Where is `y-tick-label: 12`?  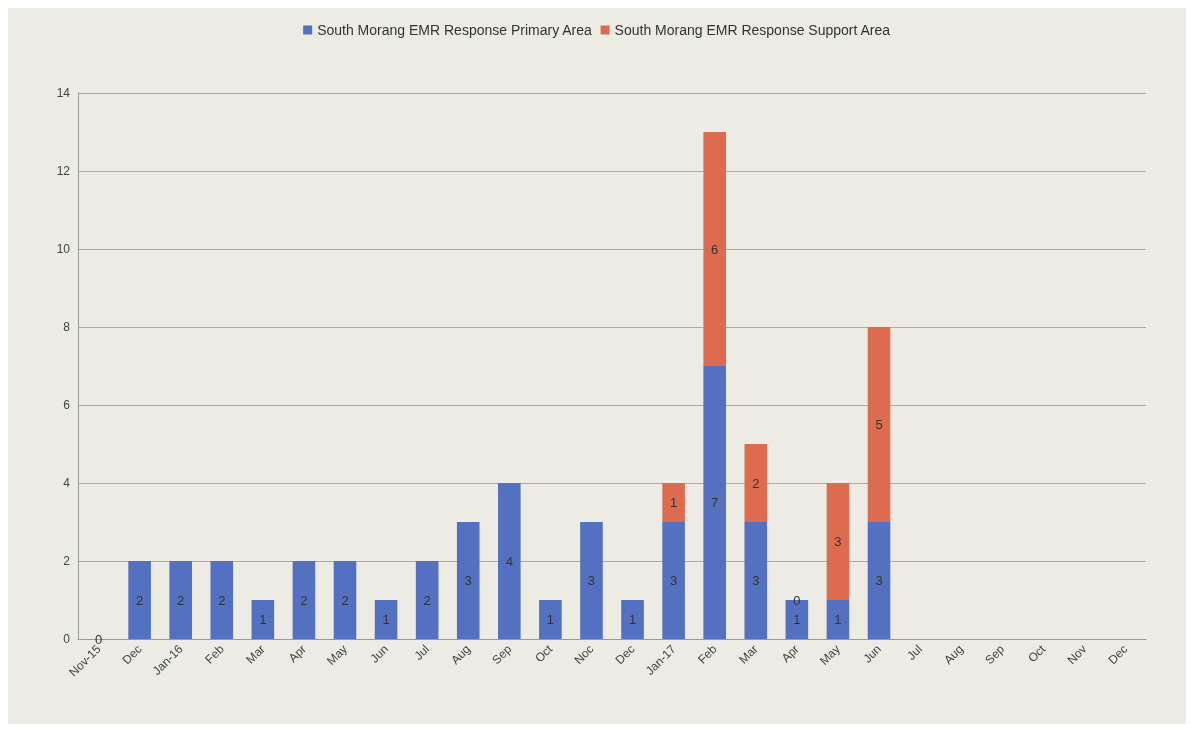 y-tick-label: 12 is located at coordinates (63, 171).